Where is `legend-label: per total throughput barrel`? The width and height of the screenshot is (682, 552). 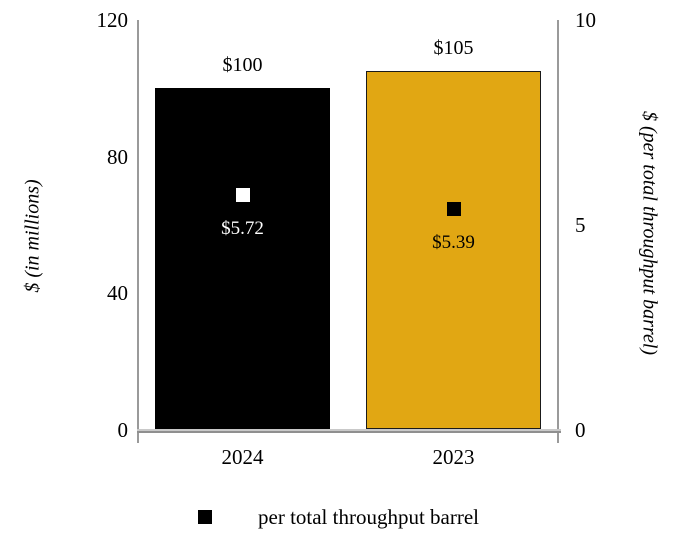 legend-label: per total throughput barrel is located at coordinates (369, 517).